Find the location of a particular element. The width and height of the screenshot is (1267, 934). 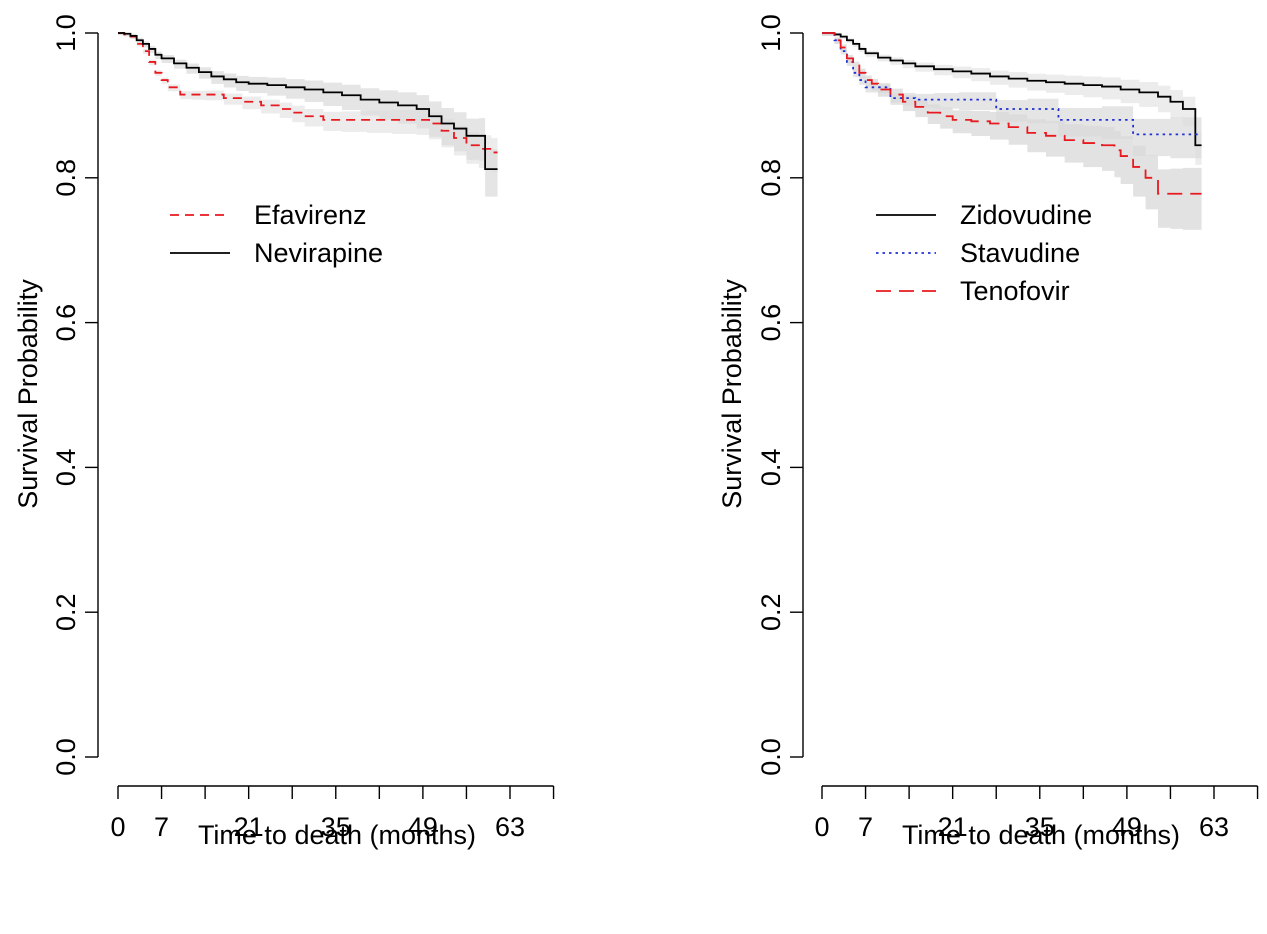

survival-curve-tenofovir is located at coordinates (1012, 113).